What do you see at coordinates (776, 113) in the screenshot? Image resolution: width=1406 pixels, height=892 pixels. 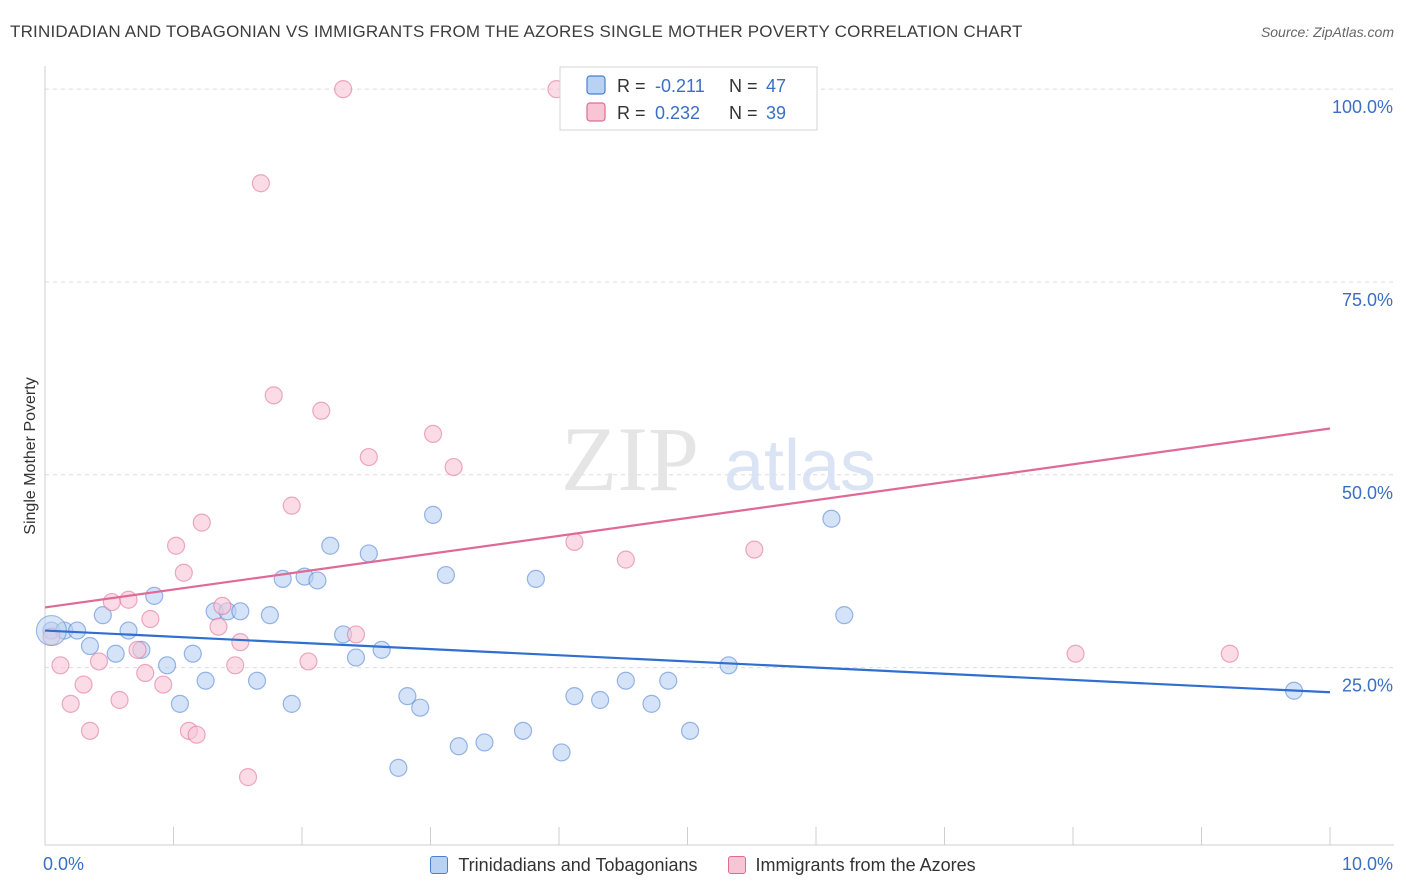 I see `legend-n-value-pink: 39` at bounding box center [776, 113].